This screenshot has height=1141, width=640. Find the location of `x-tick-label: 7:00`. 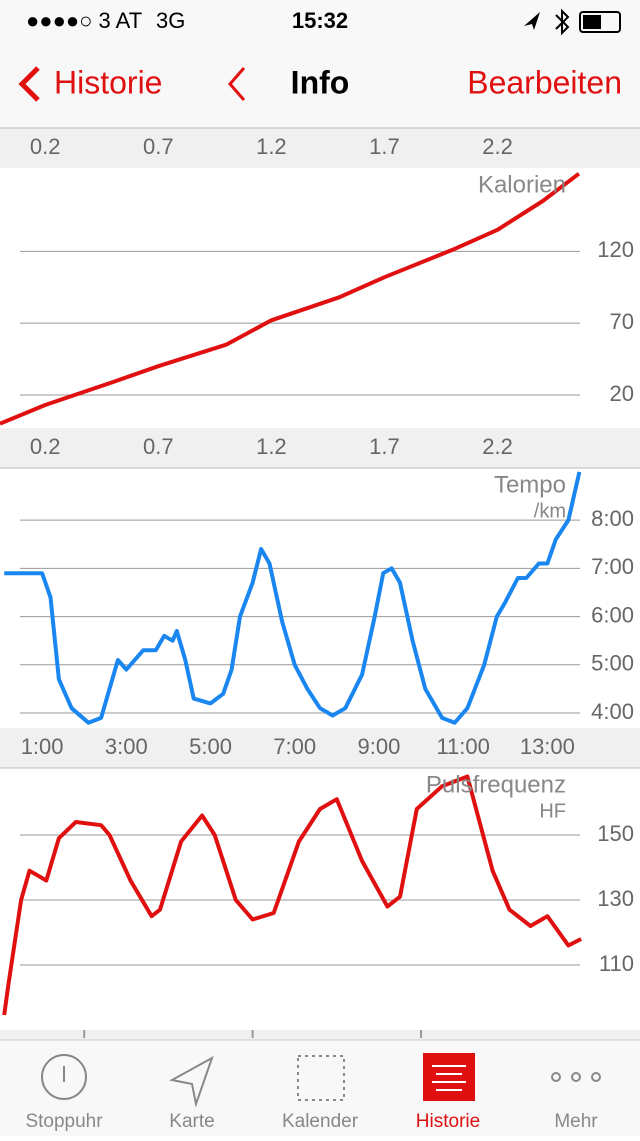

x-tick-label: 7:00 is located at coordinates (294, 746).